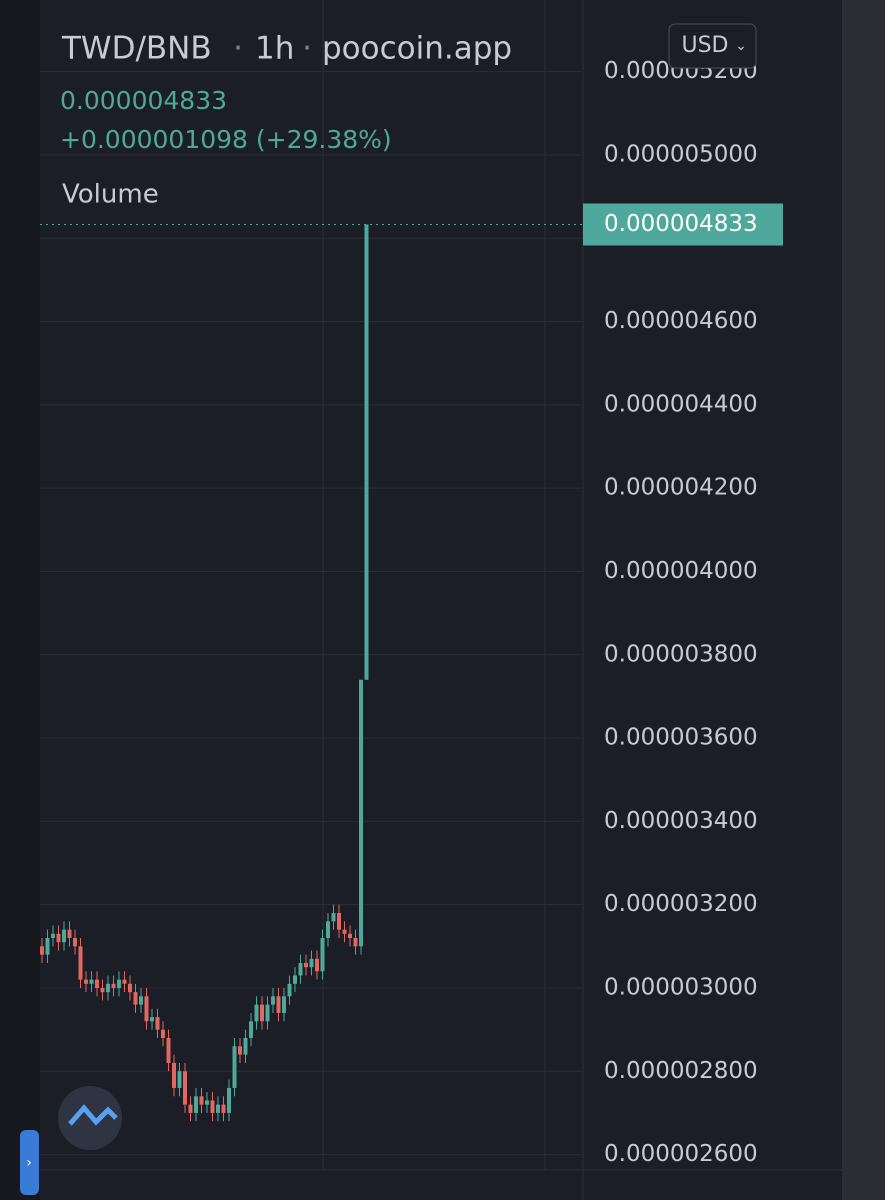 The image size is (885, 1200). What do you see at coordinates (681, 654) in the screenshot?
I see `y-tick-label: 0.000003800` at bounding box center [681, 654].